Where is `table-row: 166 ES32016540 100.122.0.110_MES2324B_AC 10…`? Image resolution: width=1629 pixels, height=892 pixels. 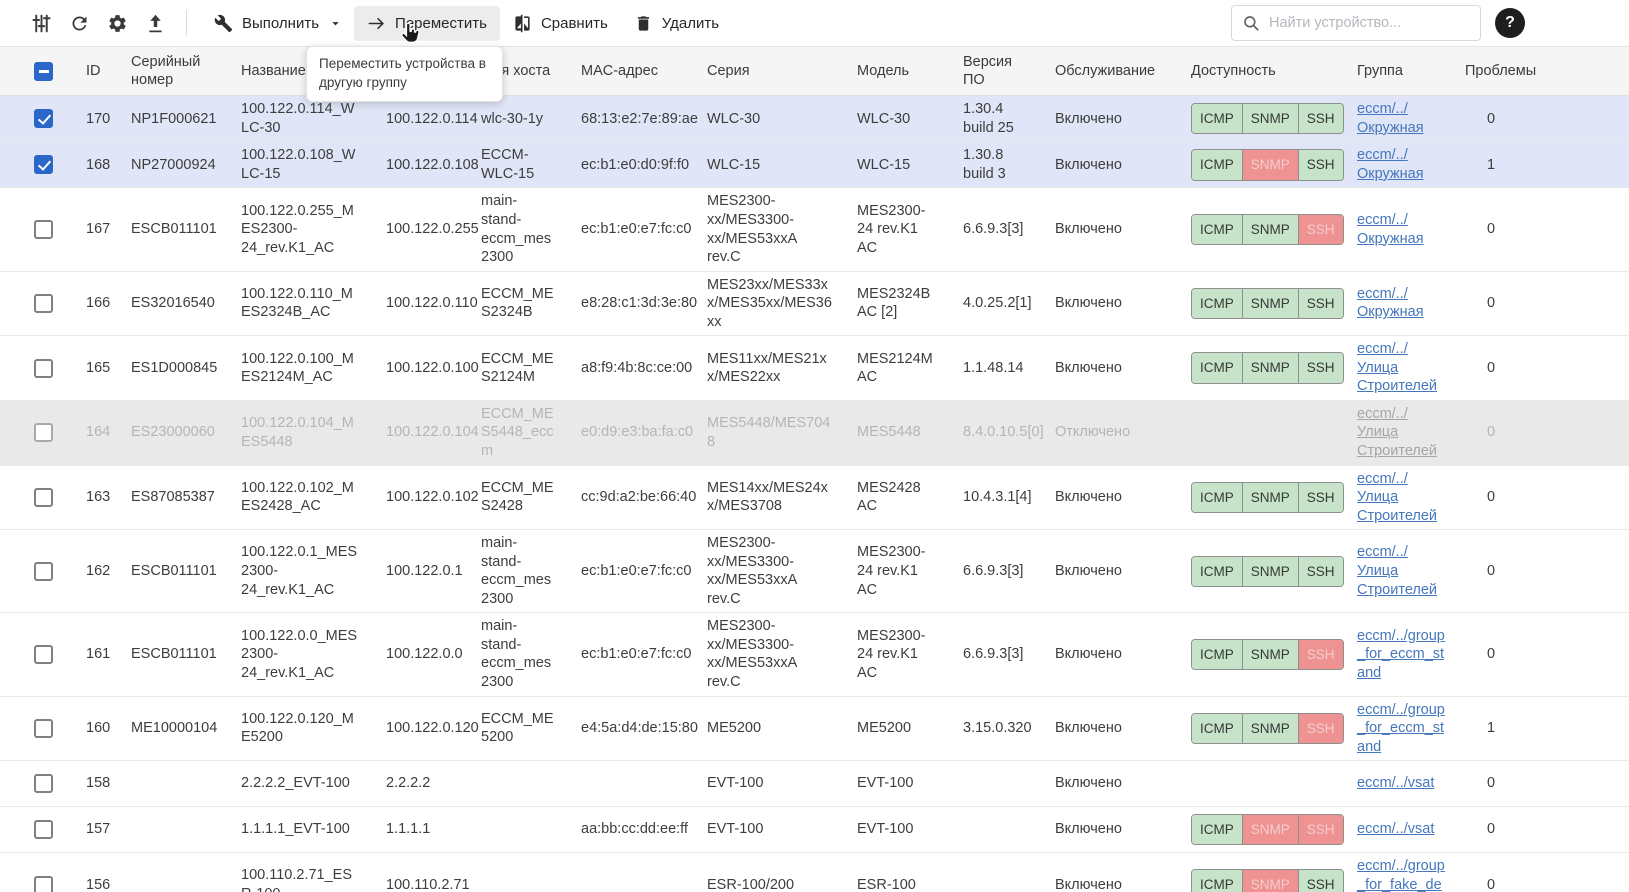 table-row: 166 ES32016540 100.122.0.110_MES2324B_AC 10… is located at coordinates (814, 304).